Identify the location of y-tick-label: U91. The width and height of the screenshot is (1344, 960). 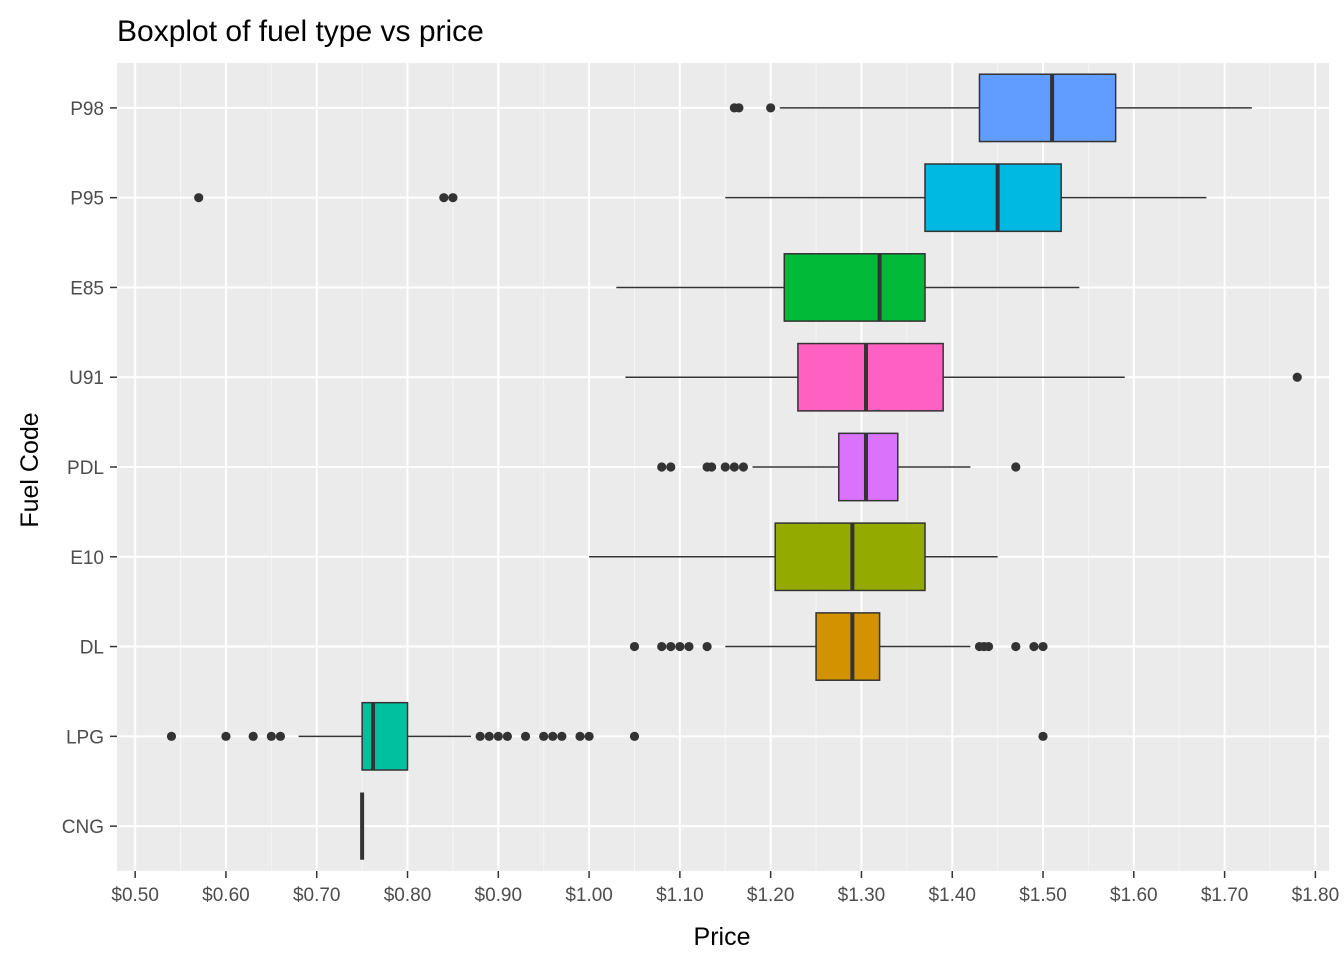
(86, 378).